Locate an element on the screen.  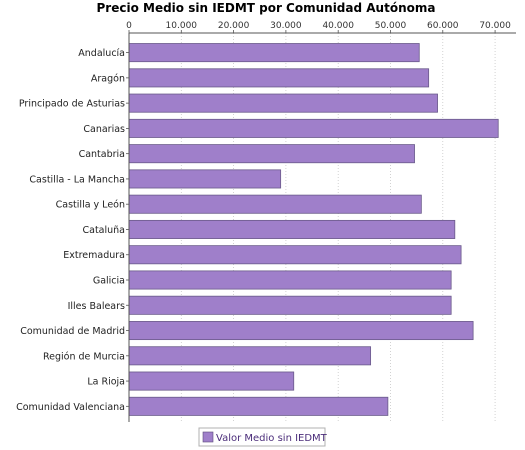
category-label: Principado de Asturias is located at coordinates (72, 104).